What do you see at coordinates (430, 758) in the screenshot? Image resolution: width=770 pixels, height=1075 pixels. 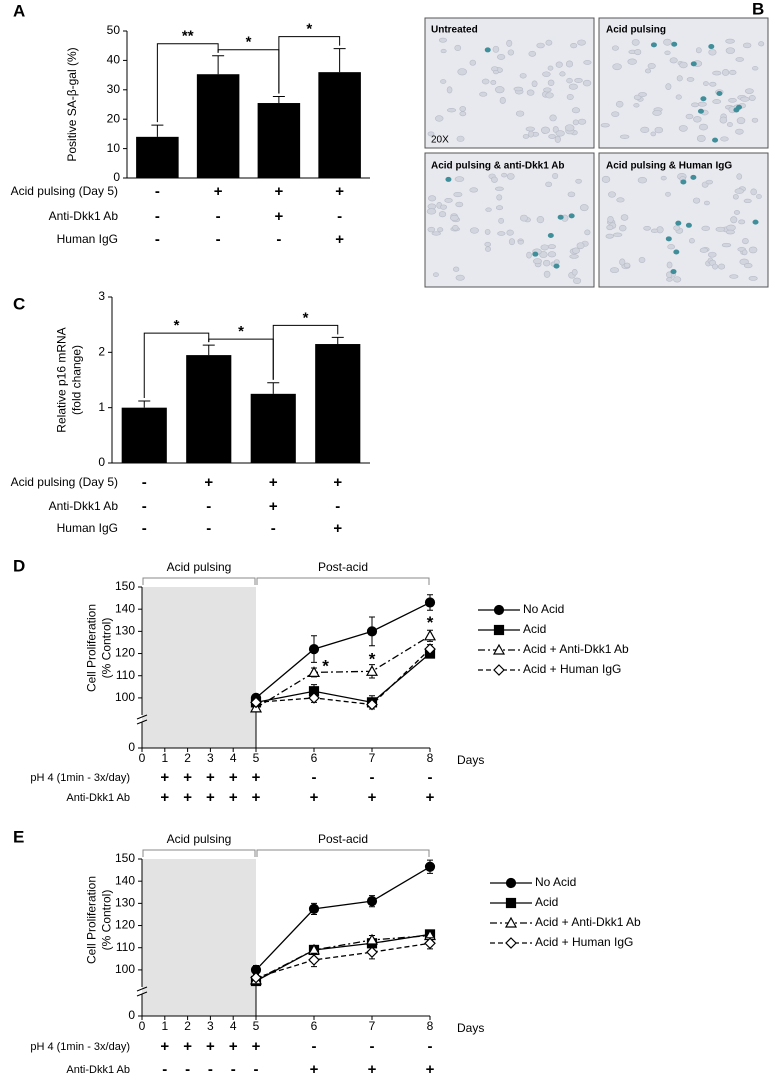 I see `x-tick-label: 8` at bounding box center [430, 758].